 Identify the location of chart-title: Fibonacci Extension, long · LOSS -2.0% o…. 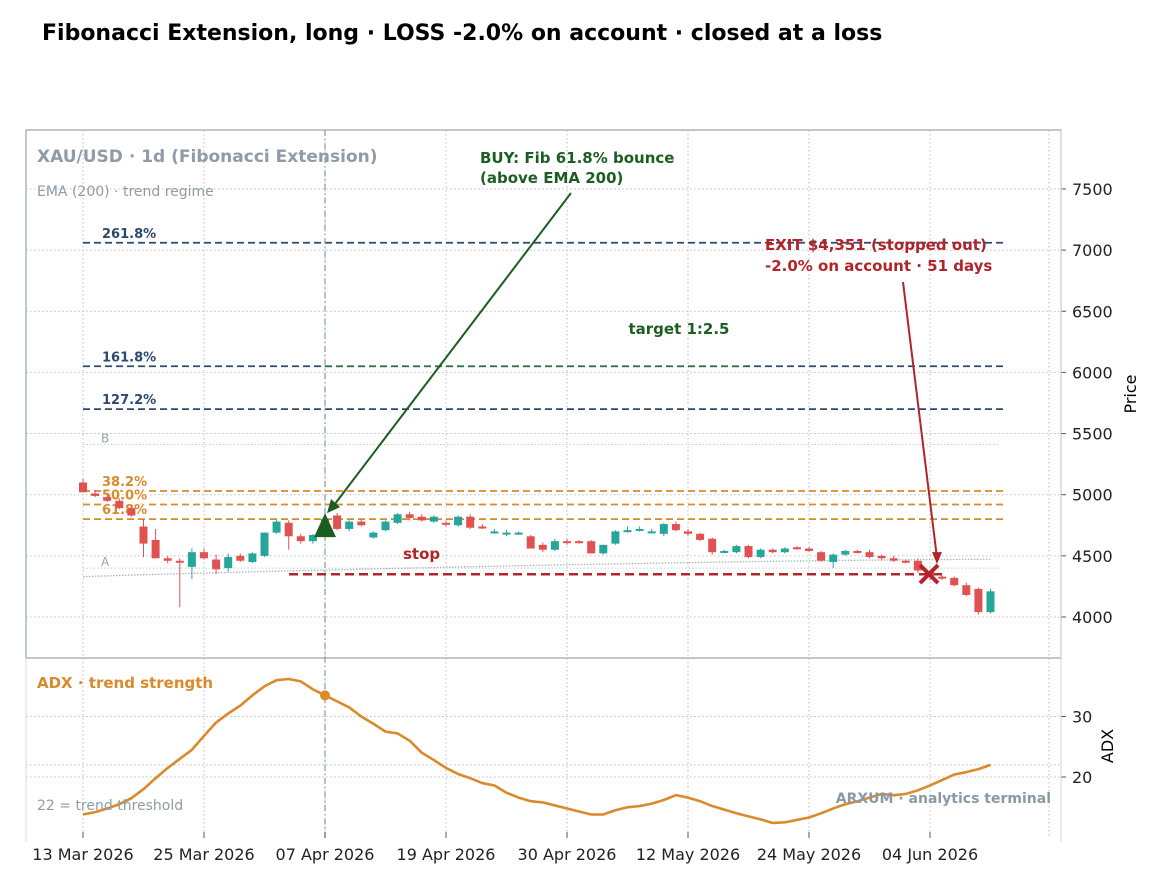
(462, 33).